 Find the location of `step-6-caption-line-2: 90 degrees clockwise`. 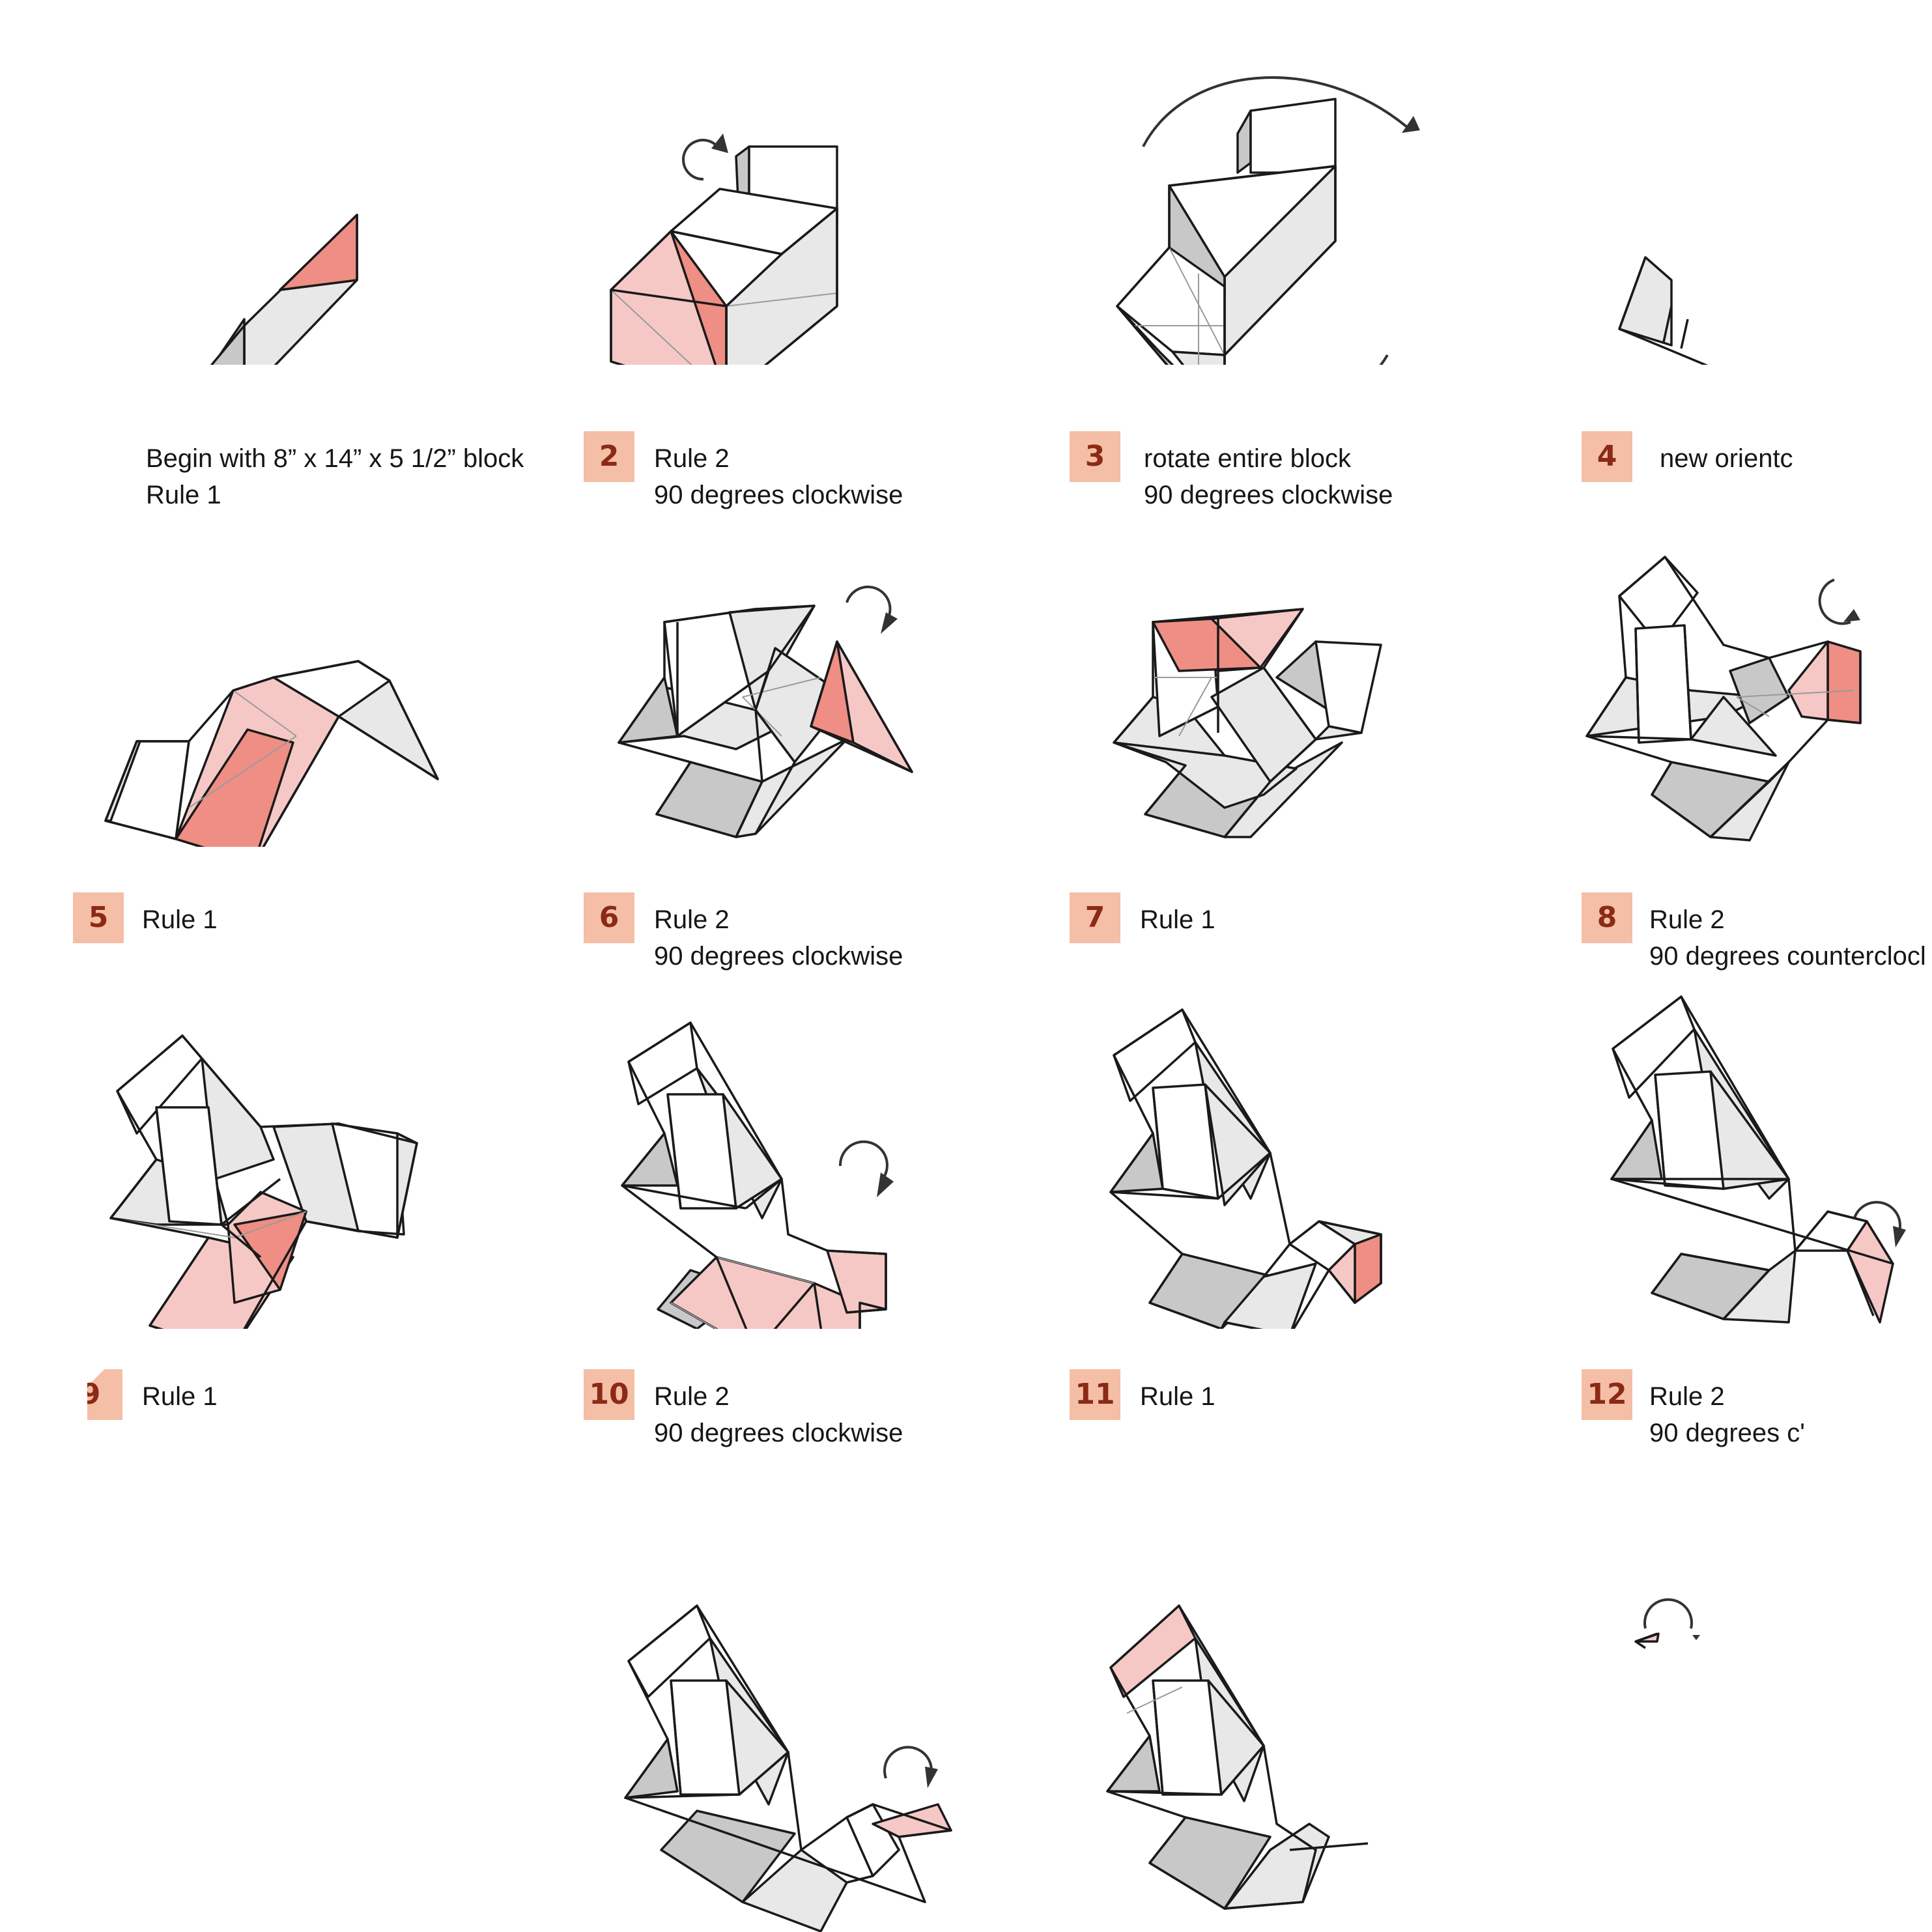

step-6-caption-line-2: 90 degrees clockwise is located at coordinates (778, 957).